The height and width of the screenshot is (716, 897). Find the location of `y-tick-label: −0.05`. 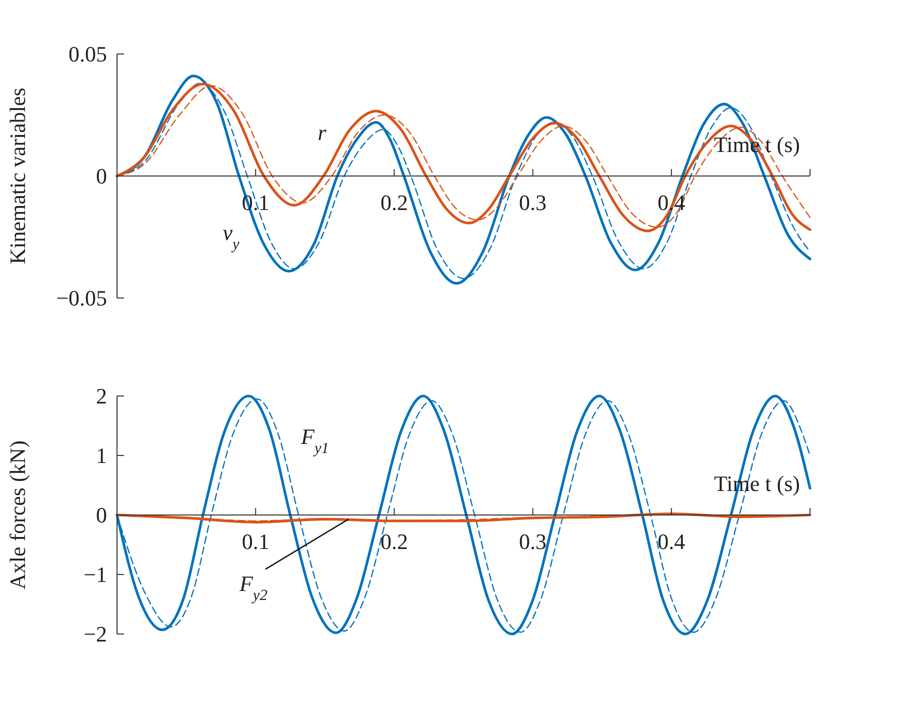

y-tick-label: −0.05 is located at coordinates (81, 298).